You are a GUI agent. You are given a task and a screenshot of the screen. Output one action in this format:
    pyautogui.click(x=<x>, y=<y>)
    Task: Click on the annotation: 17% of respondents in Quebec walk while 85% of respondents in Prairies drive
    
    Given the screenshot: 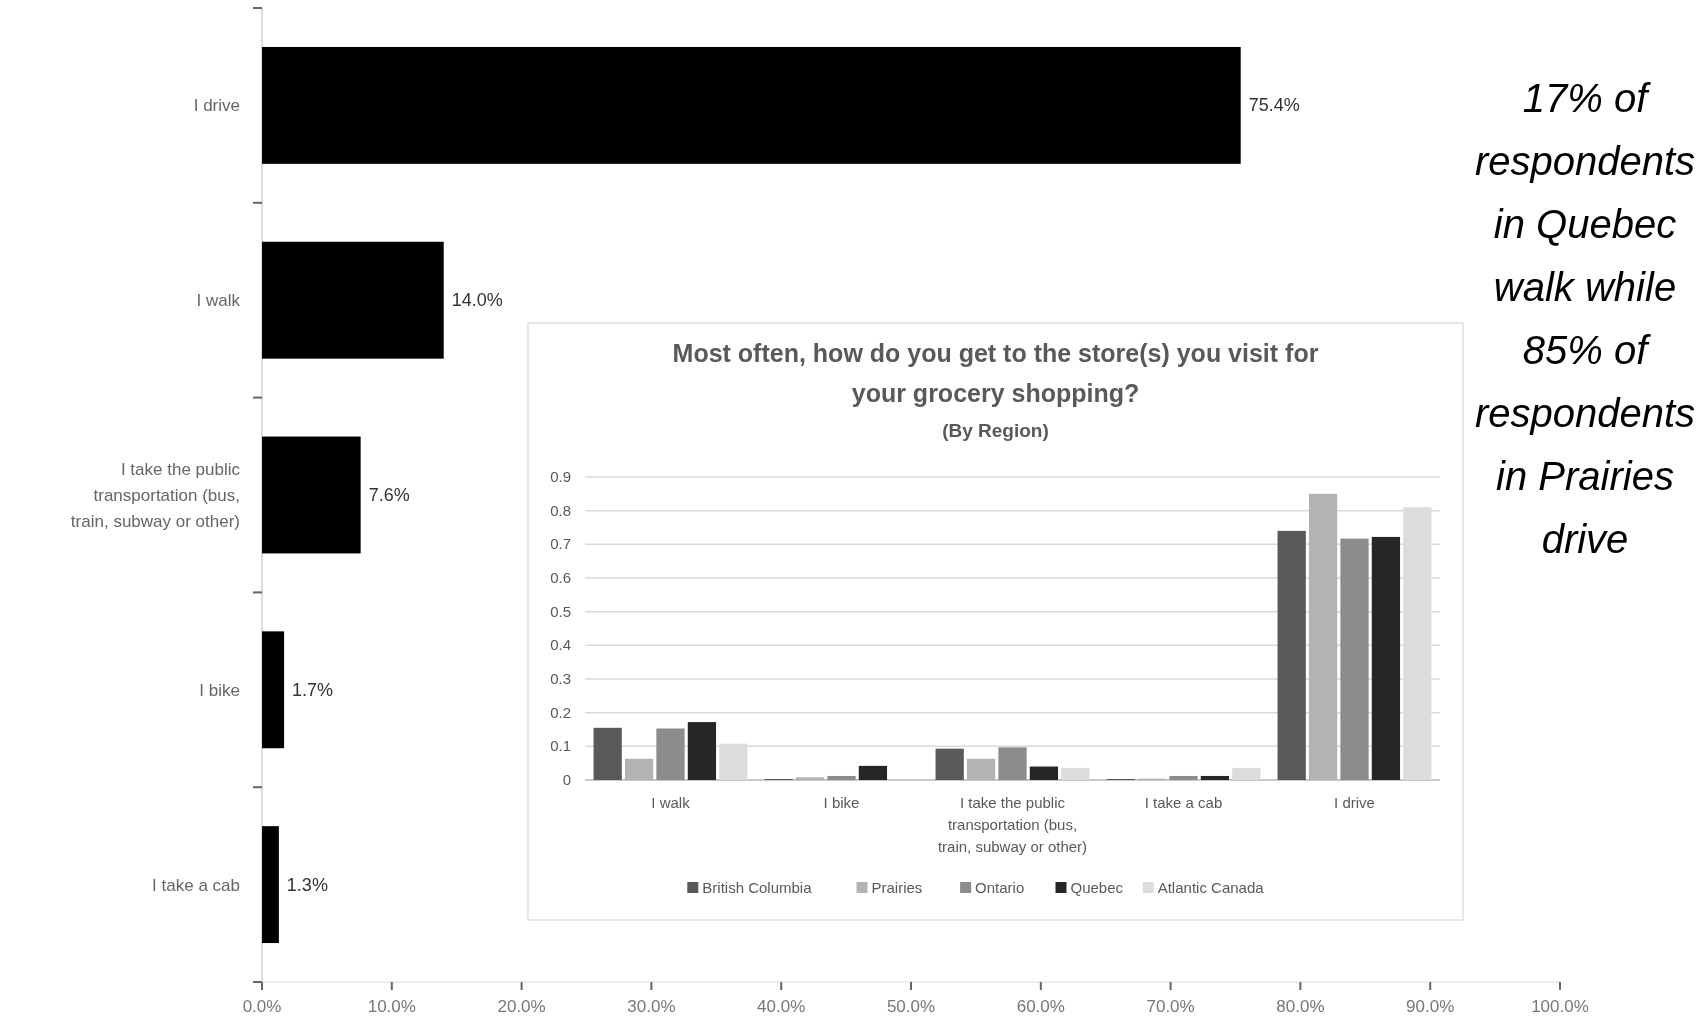 What is the action you would take?
    pyautogui.click(x=1585, y=318)
    